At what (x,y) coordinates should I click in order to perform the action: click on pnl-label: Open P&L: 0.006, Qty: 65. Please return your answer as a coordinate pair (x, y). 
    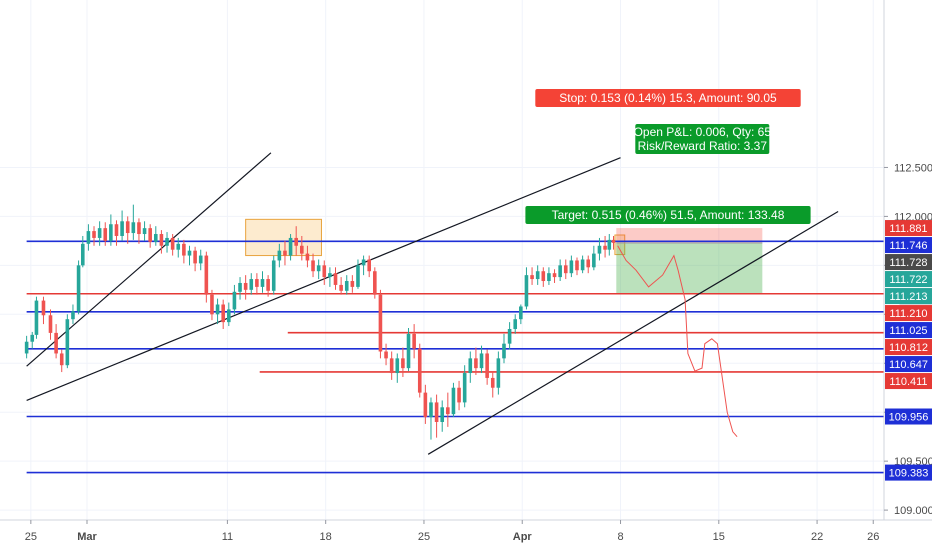
    Looking at the image, I should click on (703, 132).